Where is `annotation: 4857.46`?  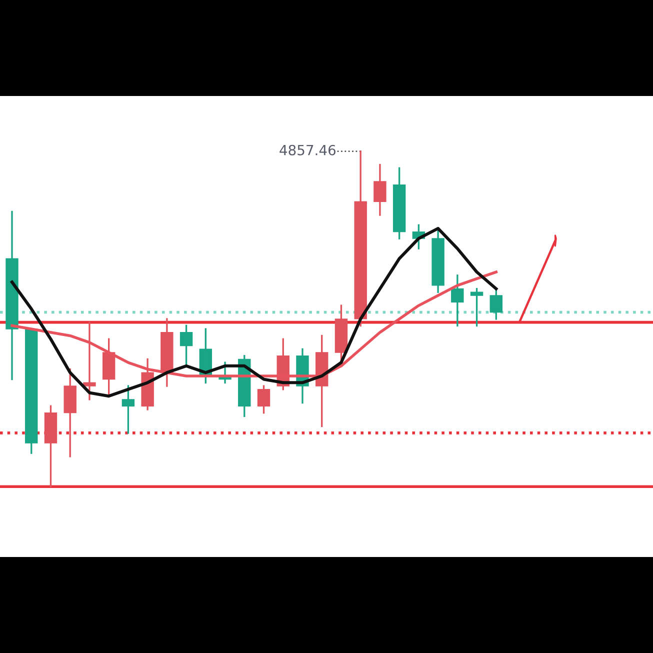 annotation: 4857.46 is located at coordinates (308, 150).